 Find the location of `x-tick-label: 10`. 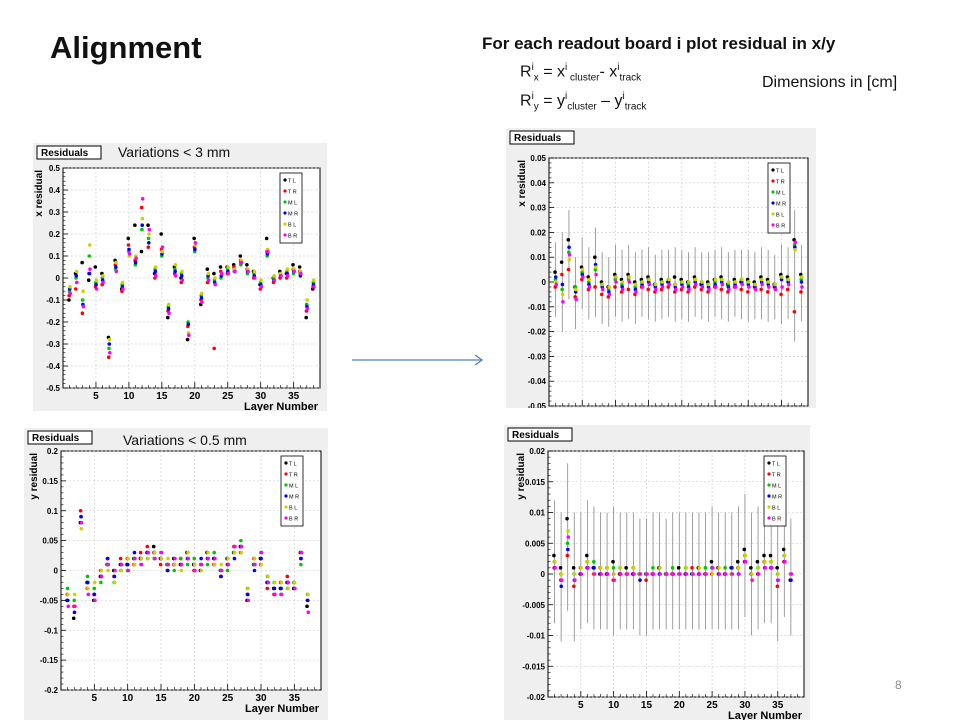

x-tick-label: 10 is located at coordinates (128, 698).